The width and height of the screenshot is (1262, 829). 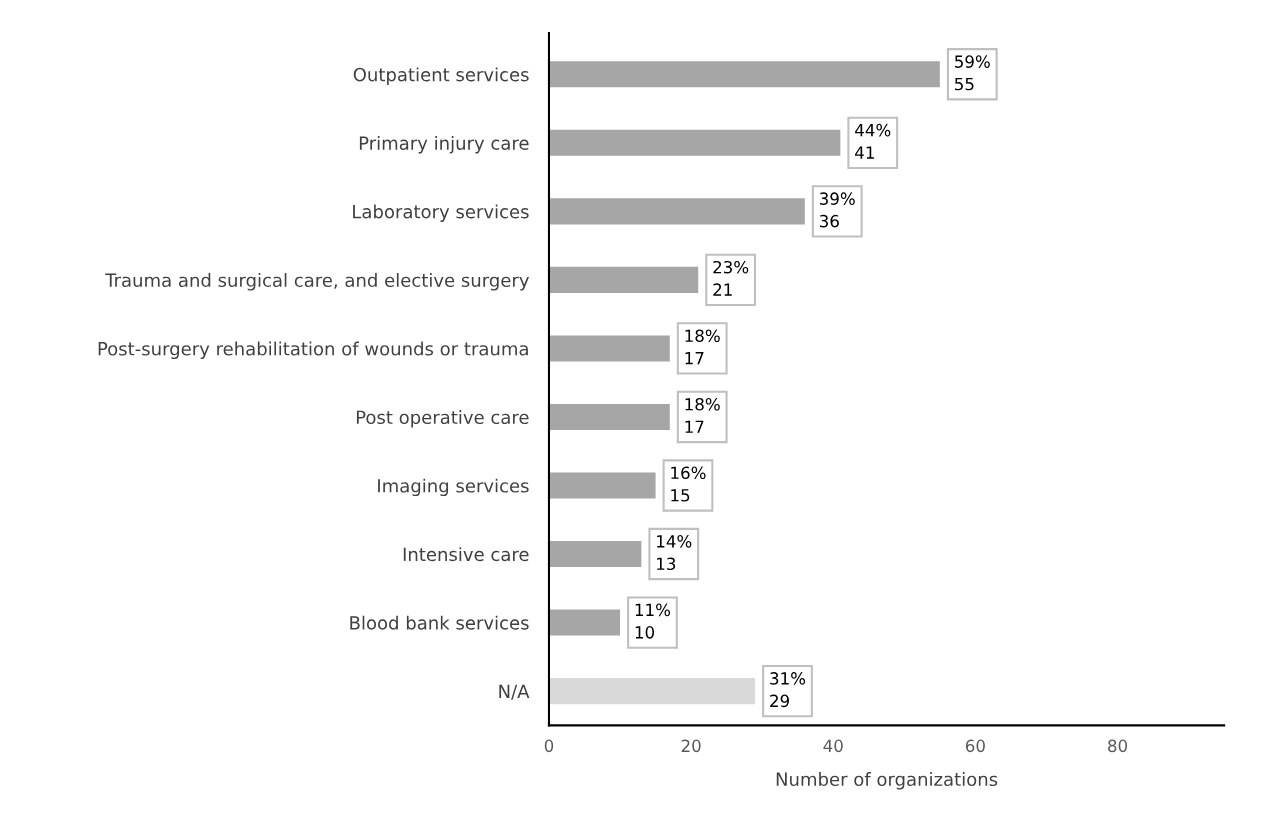 I want to click on y-tick-label: Blood bank services, so click(x=439, y=622).